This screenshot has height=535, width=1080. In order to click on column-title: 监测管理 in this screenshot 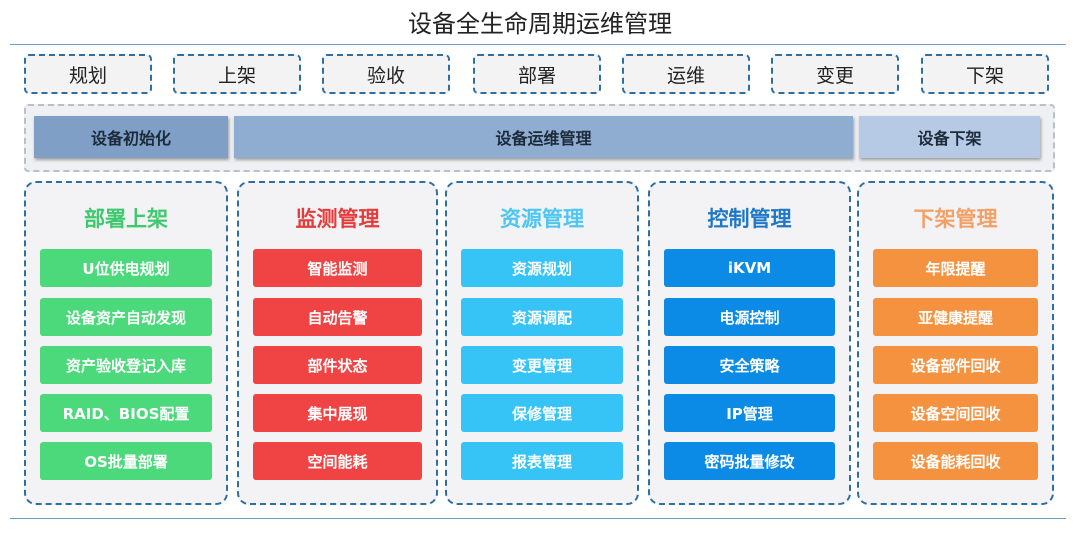, I will do `click(337, 218)`.